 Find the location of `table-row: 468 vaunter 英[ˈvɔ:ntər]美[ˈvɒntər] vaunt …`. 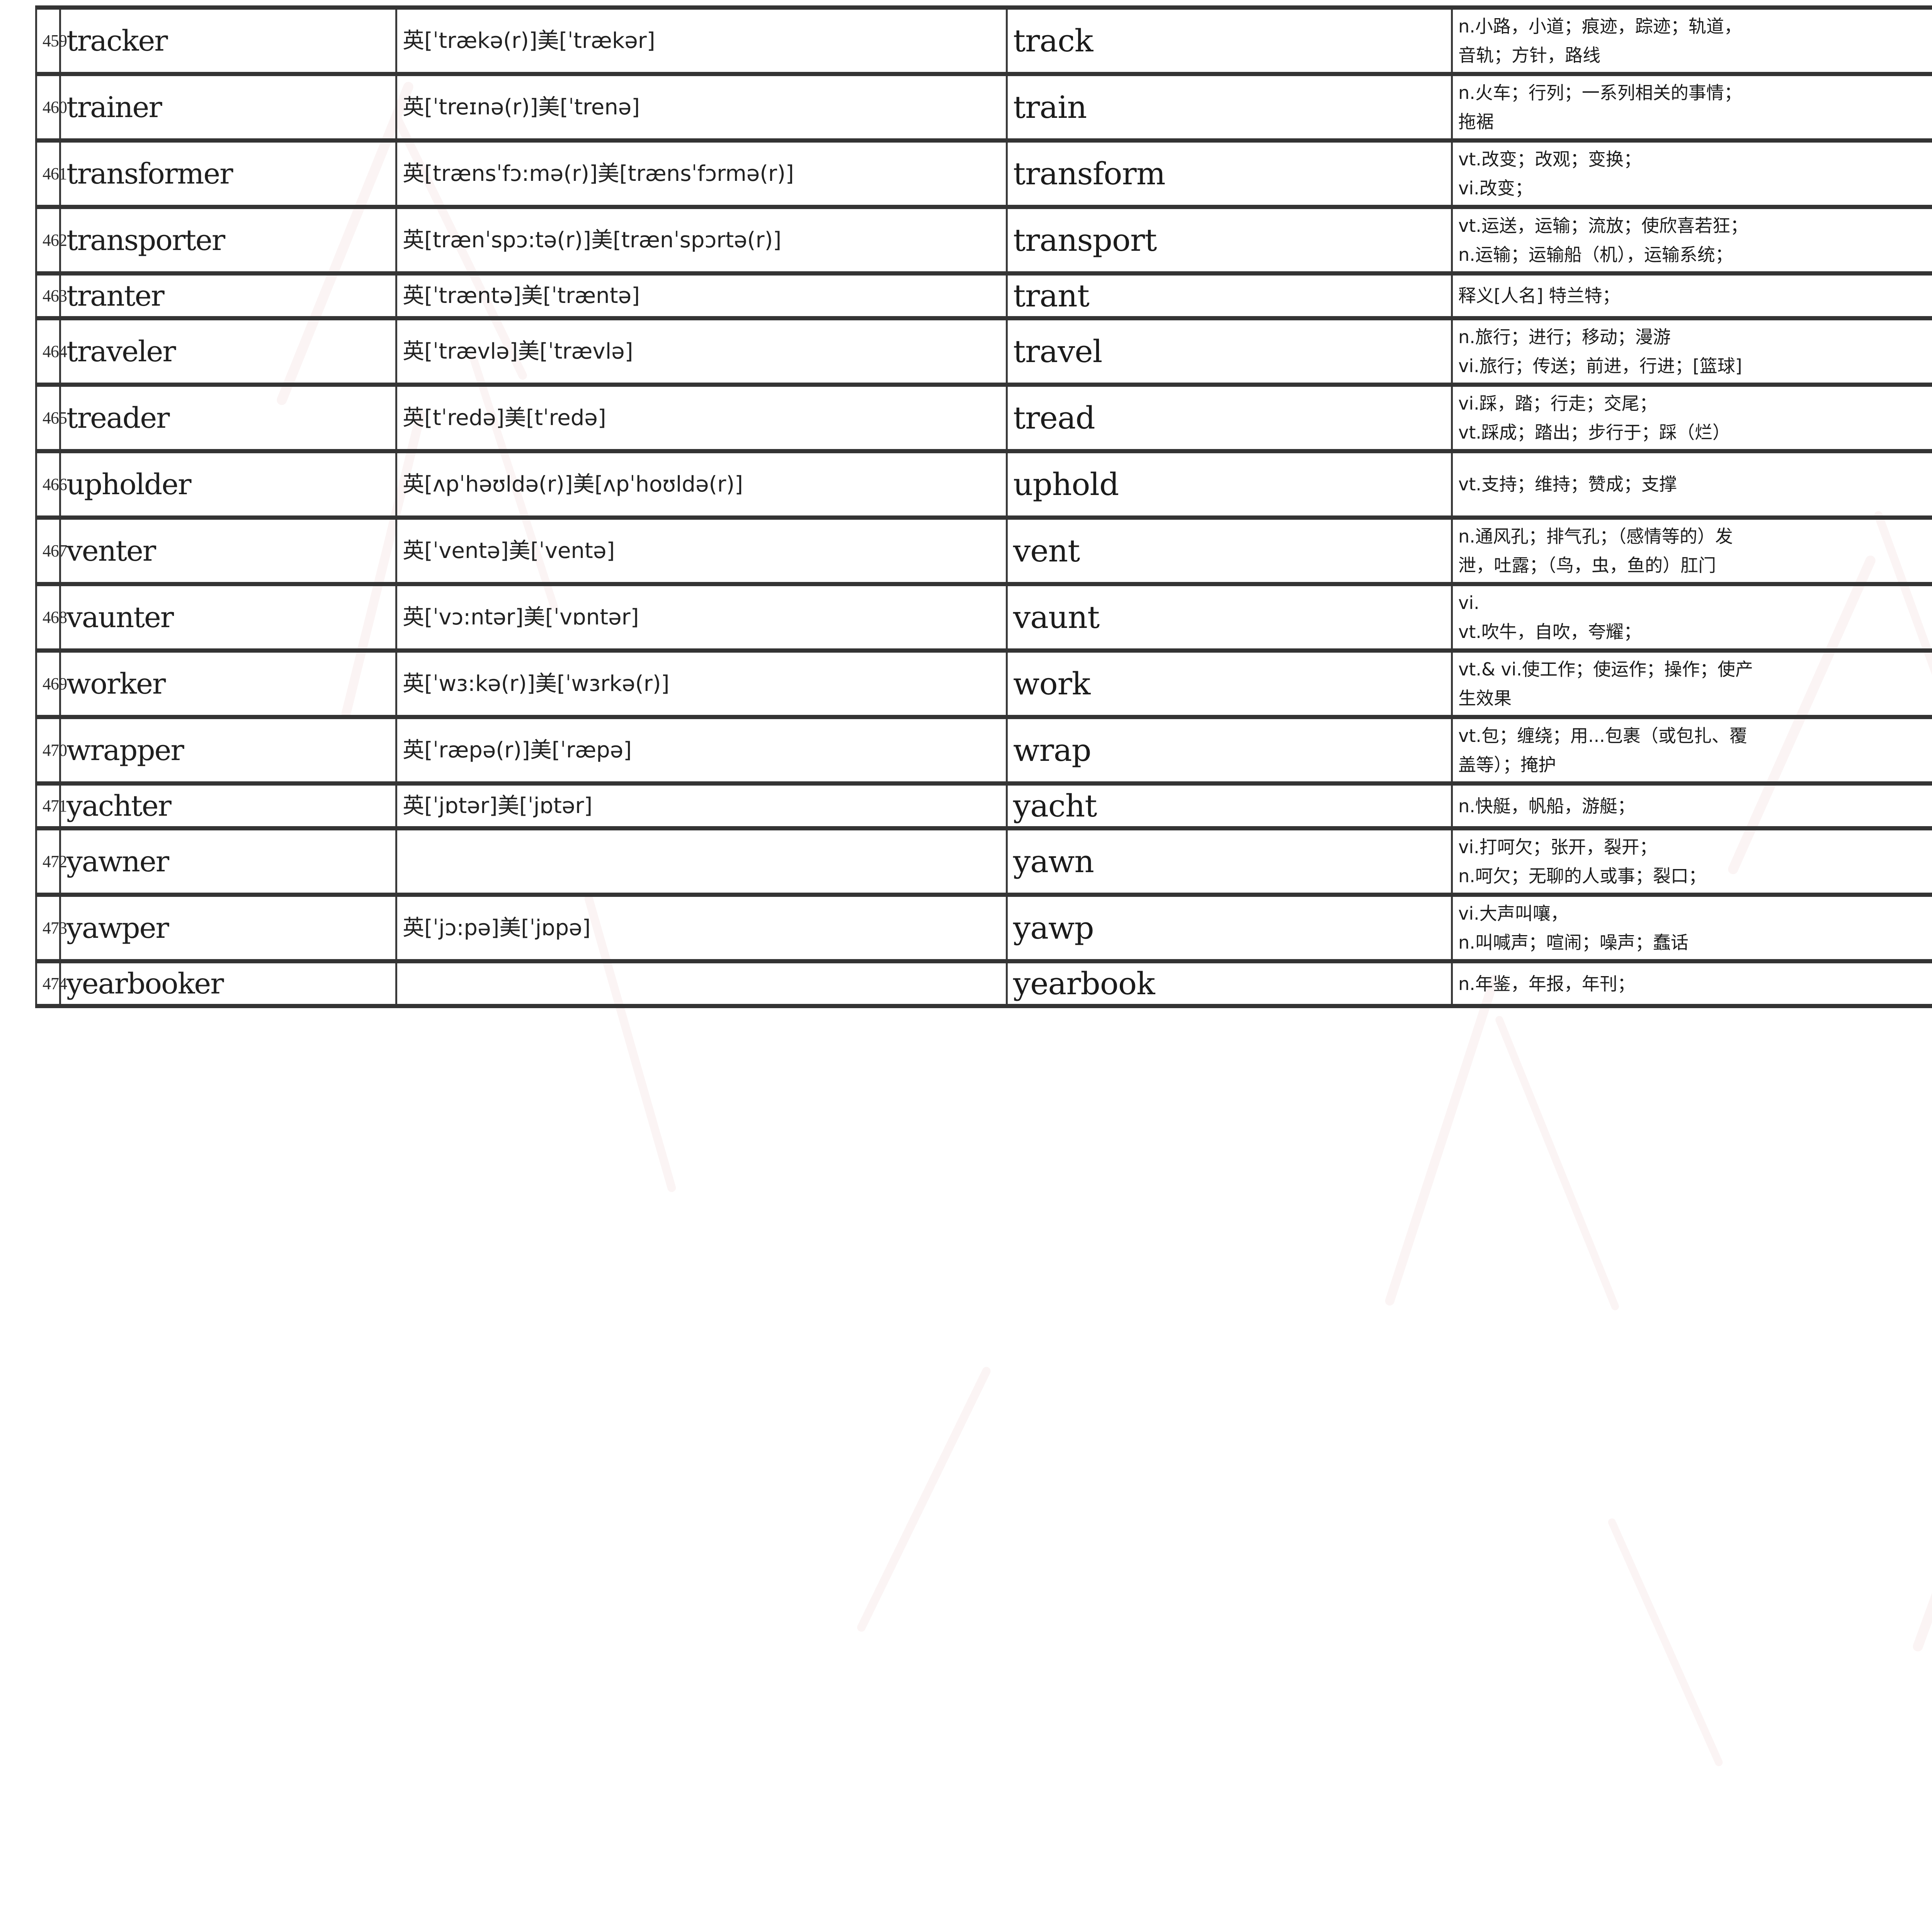

table-row: 468 vaunter 英[ˈvɔ:ntər]美[ˈvɒntər] vaunt … is located at coordinates (984, 617).